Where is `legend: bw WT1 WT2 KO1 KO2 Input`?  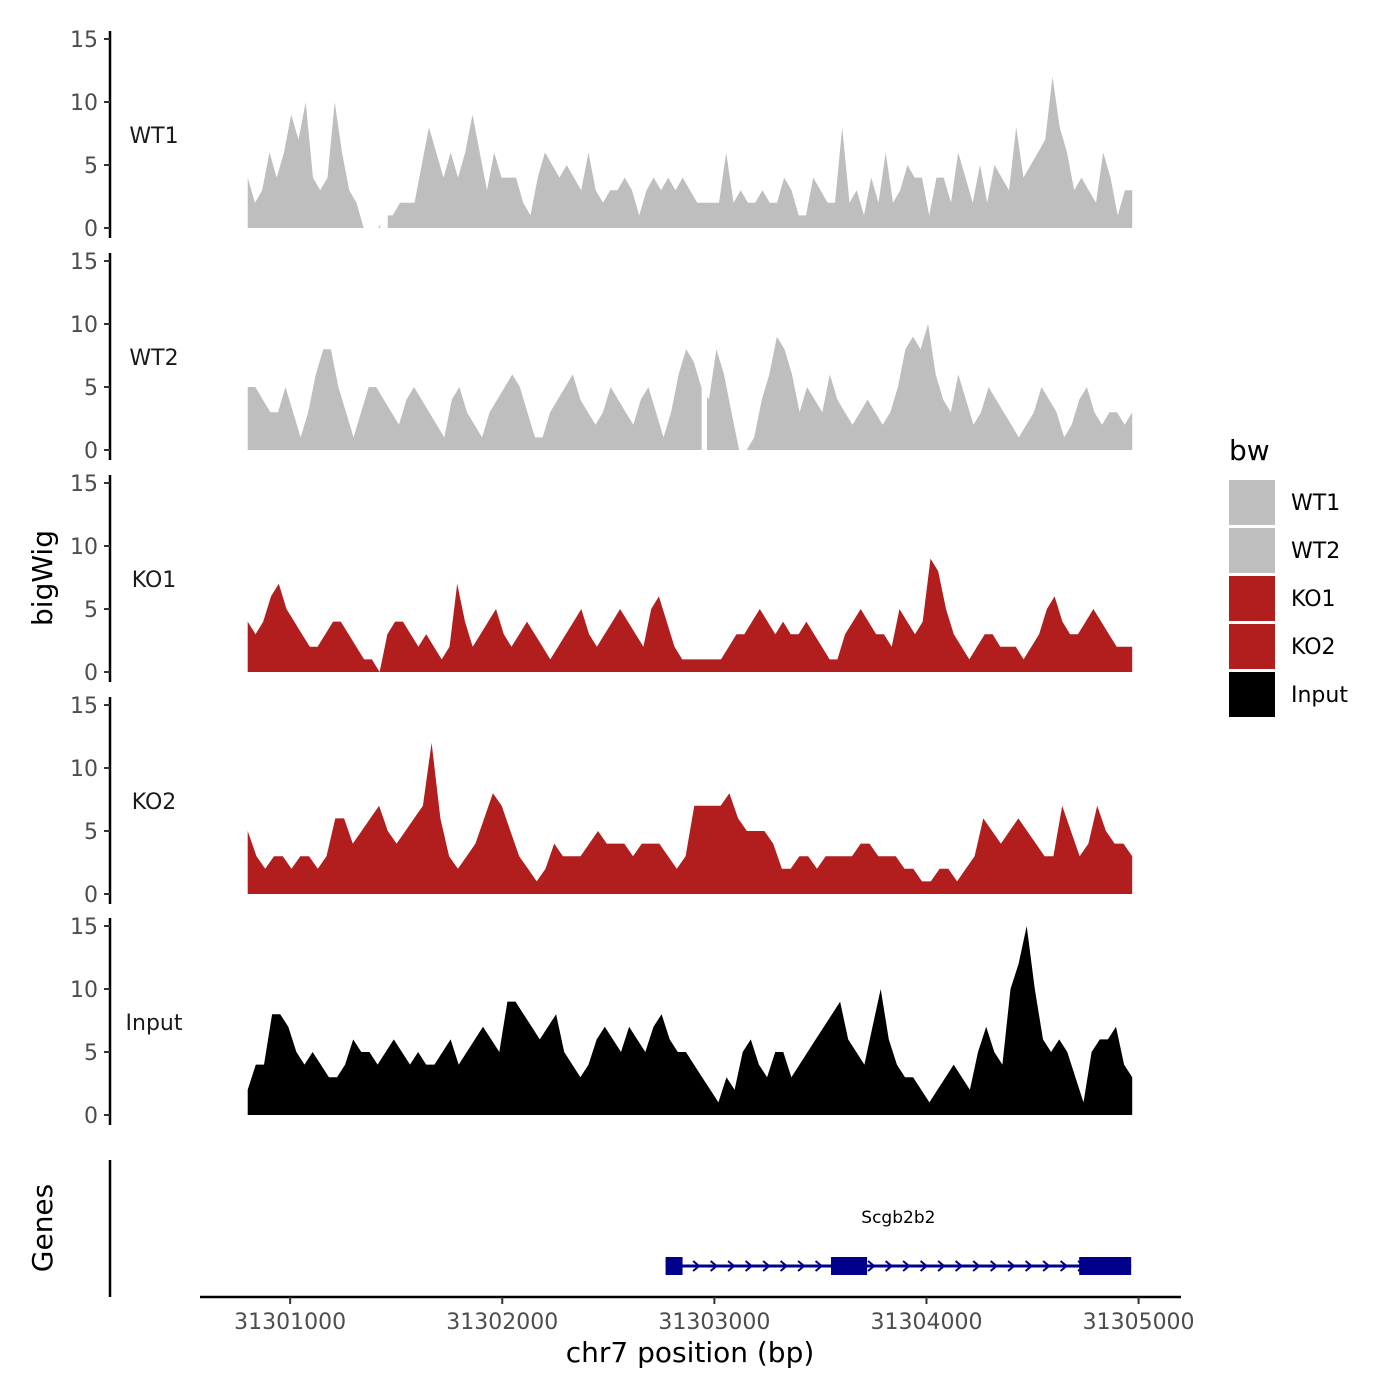 legend: bw WT1 WT2 KO1 KO2 Input is located at coordinates (1288, 575).